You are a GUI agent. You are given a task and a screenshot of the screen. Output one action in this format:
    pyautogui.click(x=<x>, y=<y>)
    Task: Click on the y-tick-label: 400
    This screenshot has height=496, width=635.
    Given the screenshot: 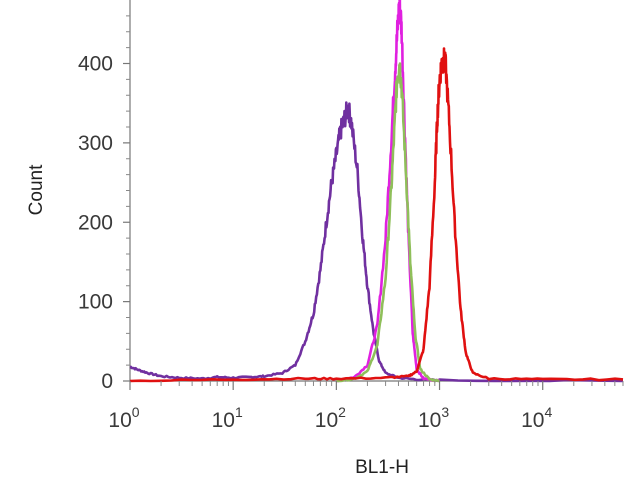 What is the action you would take?
    pyautogui.click(x=95, y=64)
    